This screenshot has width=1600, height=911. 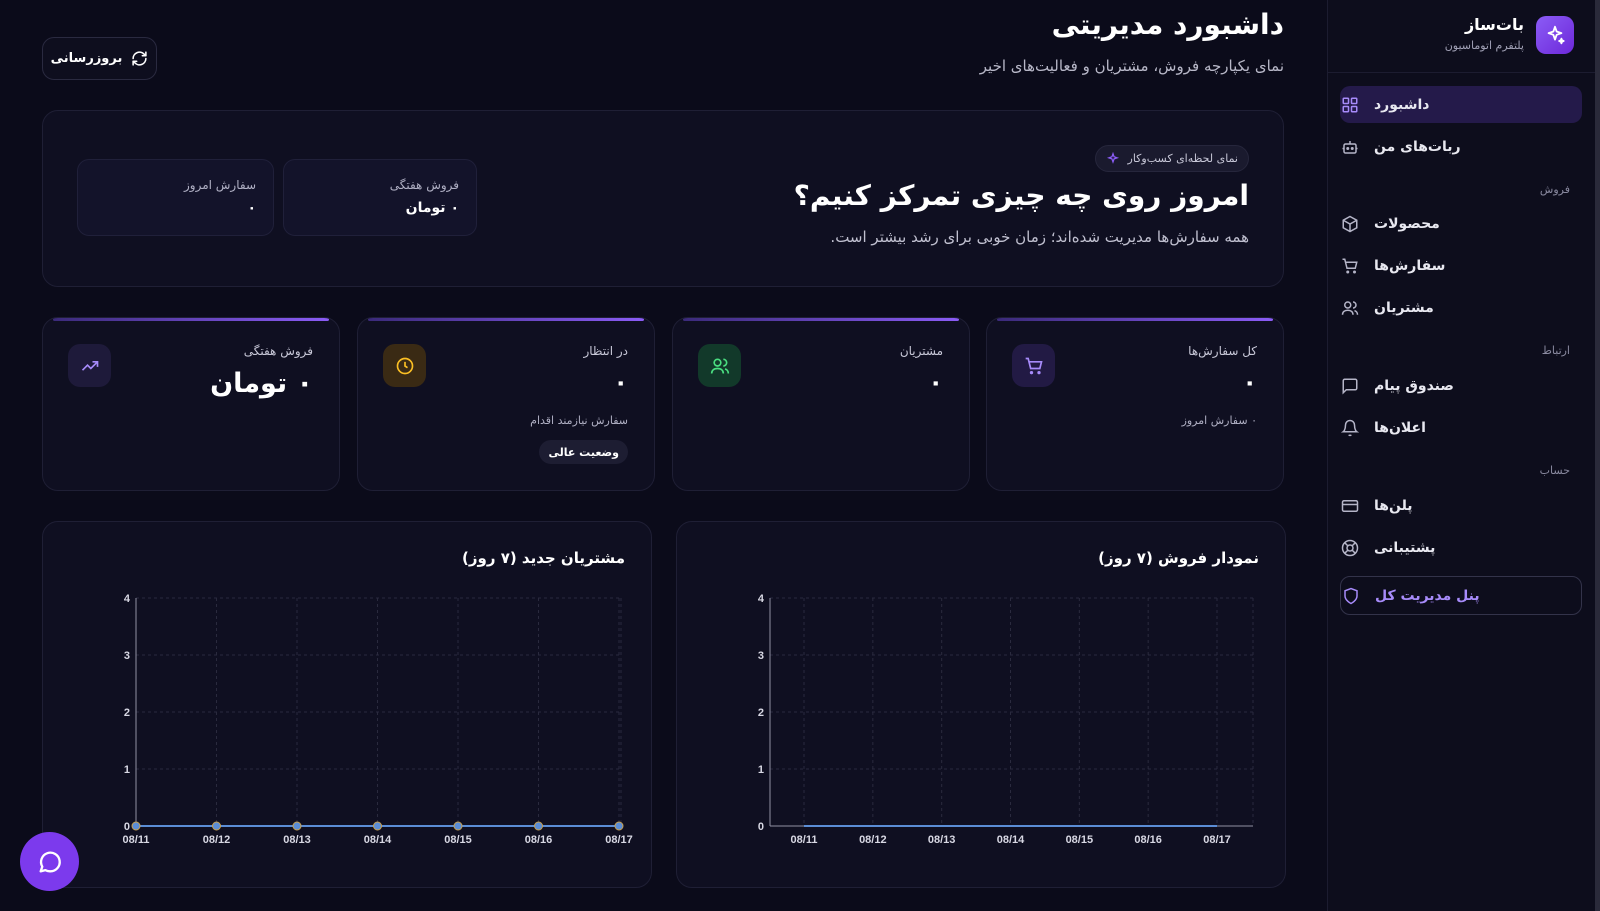 What do you see at coordinates (1402, 104) in the screenshot?
I see `sidebar-item-label: داشبورد` at bounding box center [1402, 104].